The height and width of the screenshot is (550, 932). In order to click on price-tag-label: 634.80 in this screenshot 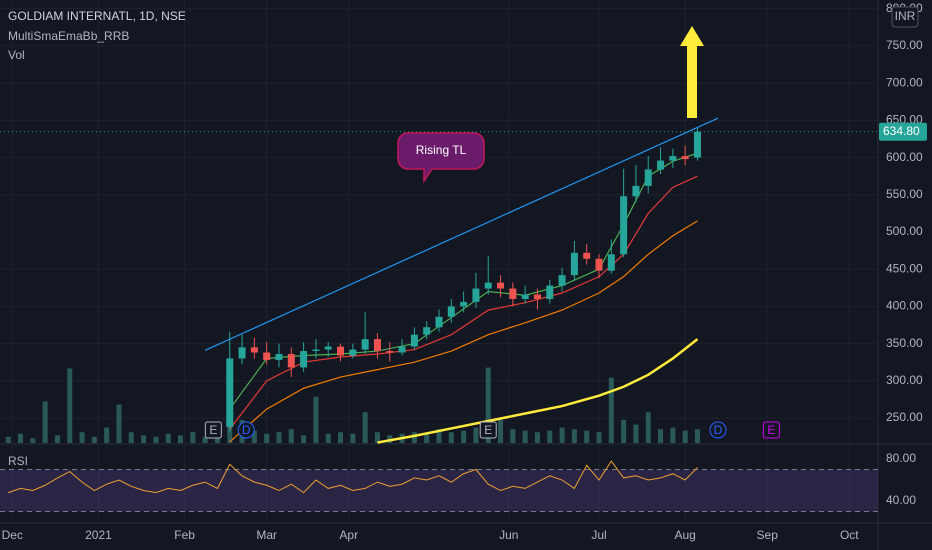, I will do `click(901, 131)`.